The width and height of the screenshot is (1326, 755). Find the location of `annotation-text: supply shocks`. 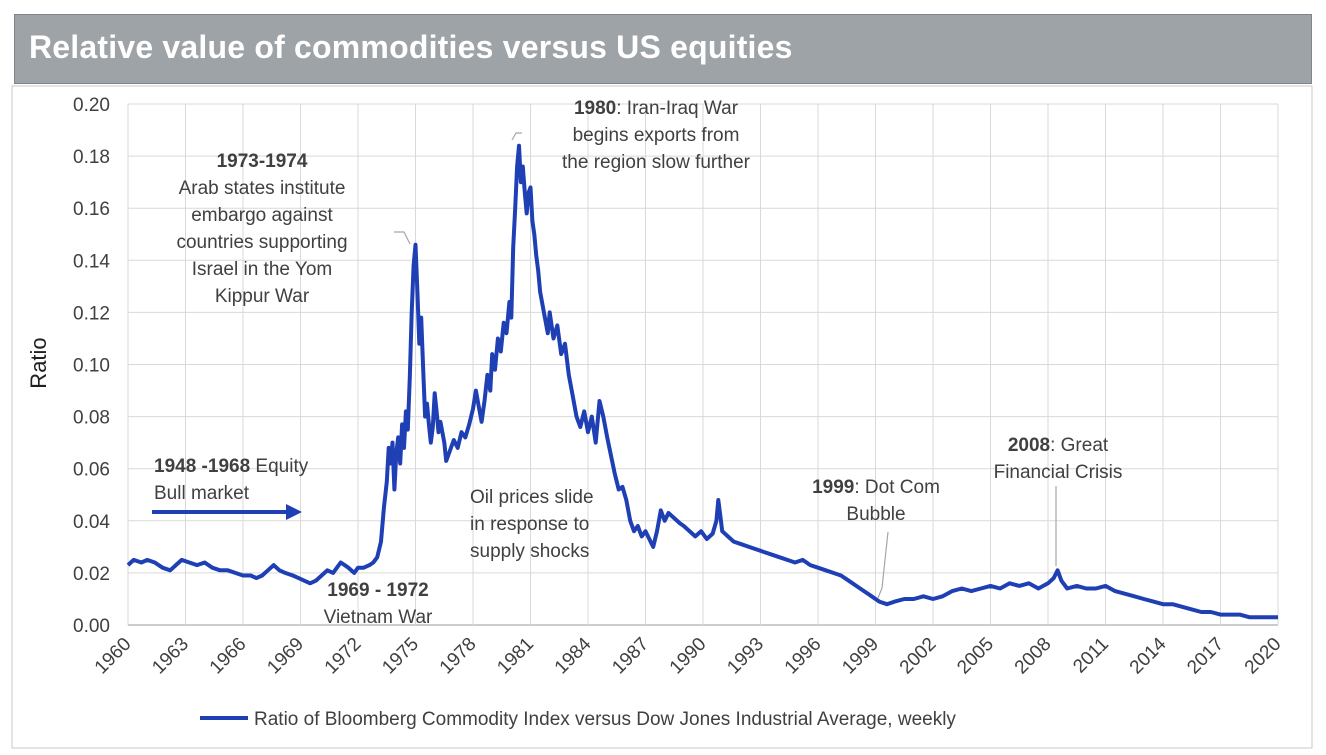

annotation-text: supply shocks is located at coordinates (529, 551).